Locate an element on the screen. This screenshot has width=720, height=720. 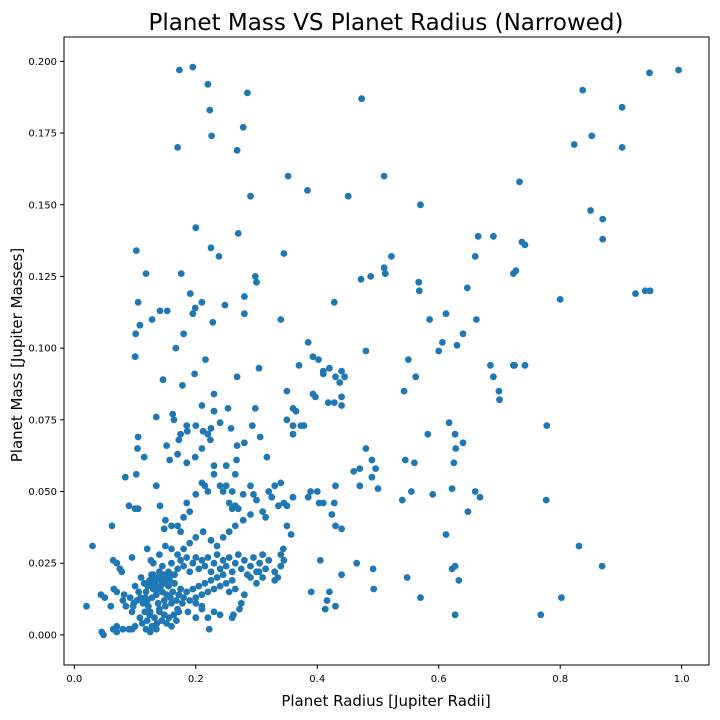
y-tick-label: 0.075 is located at coordinates (42, 420).